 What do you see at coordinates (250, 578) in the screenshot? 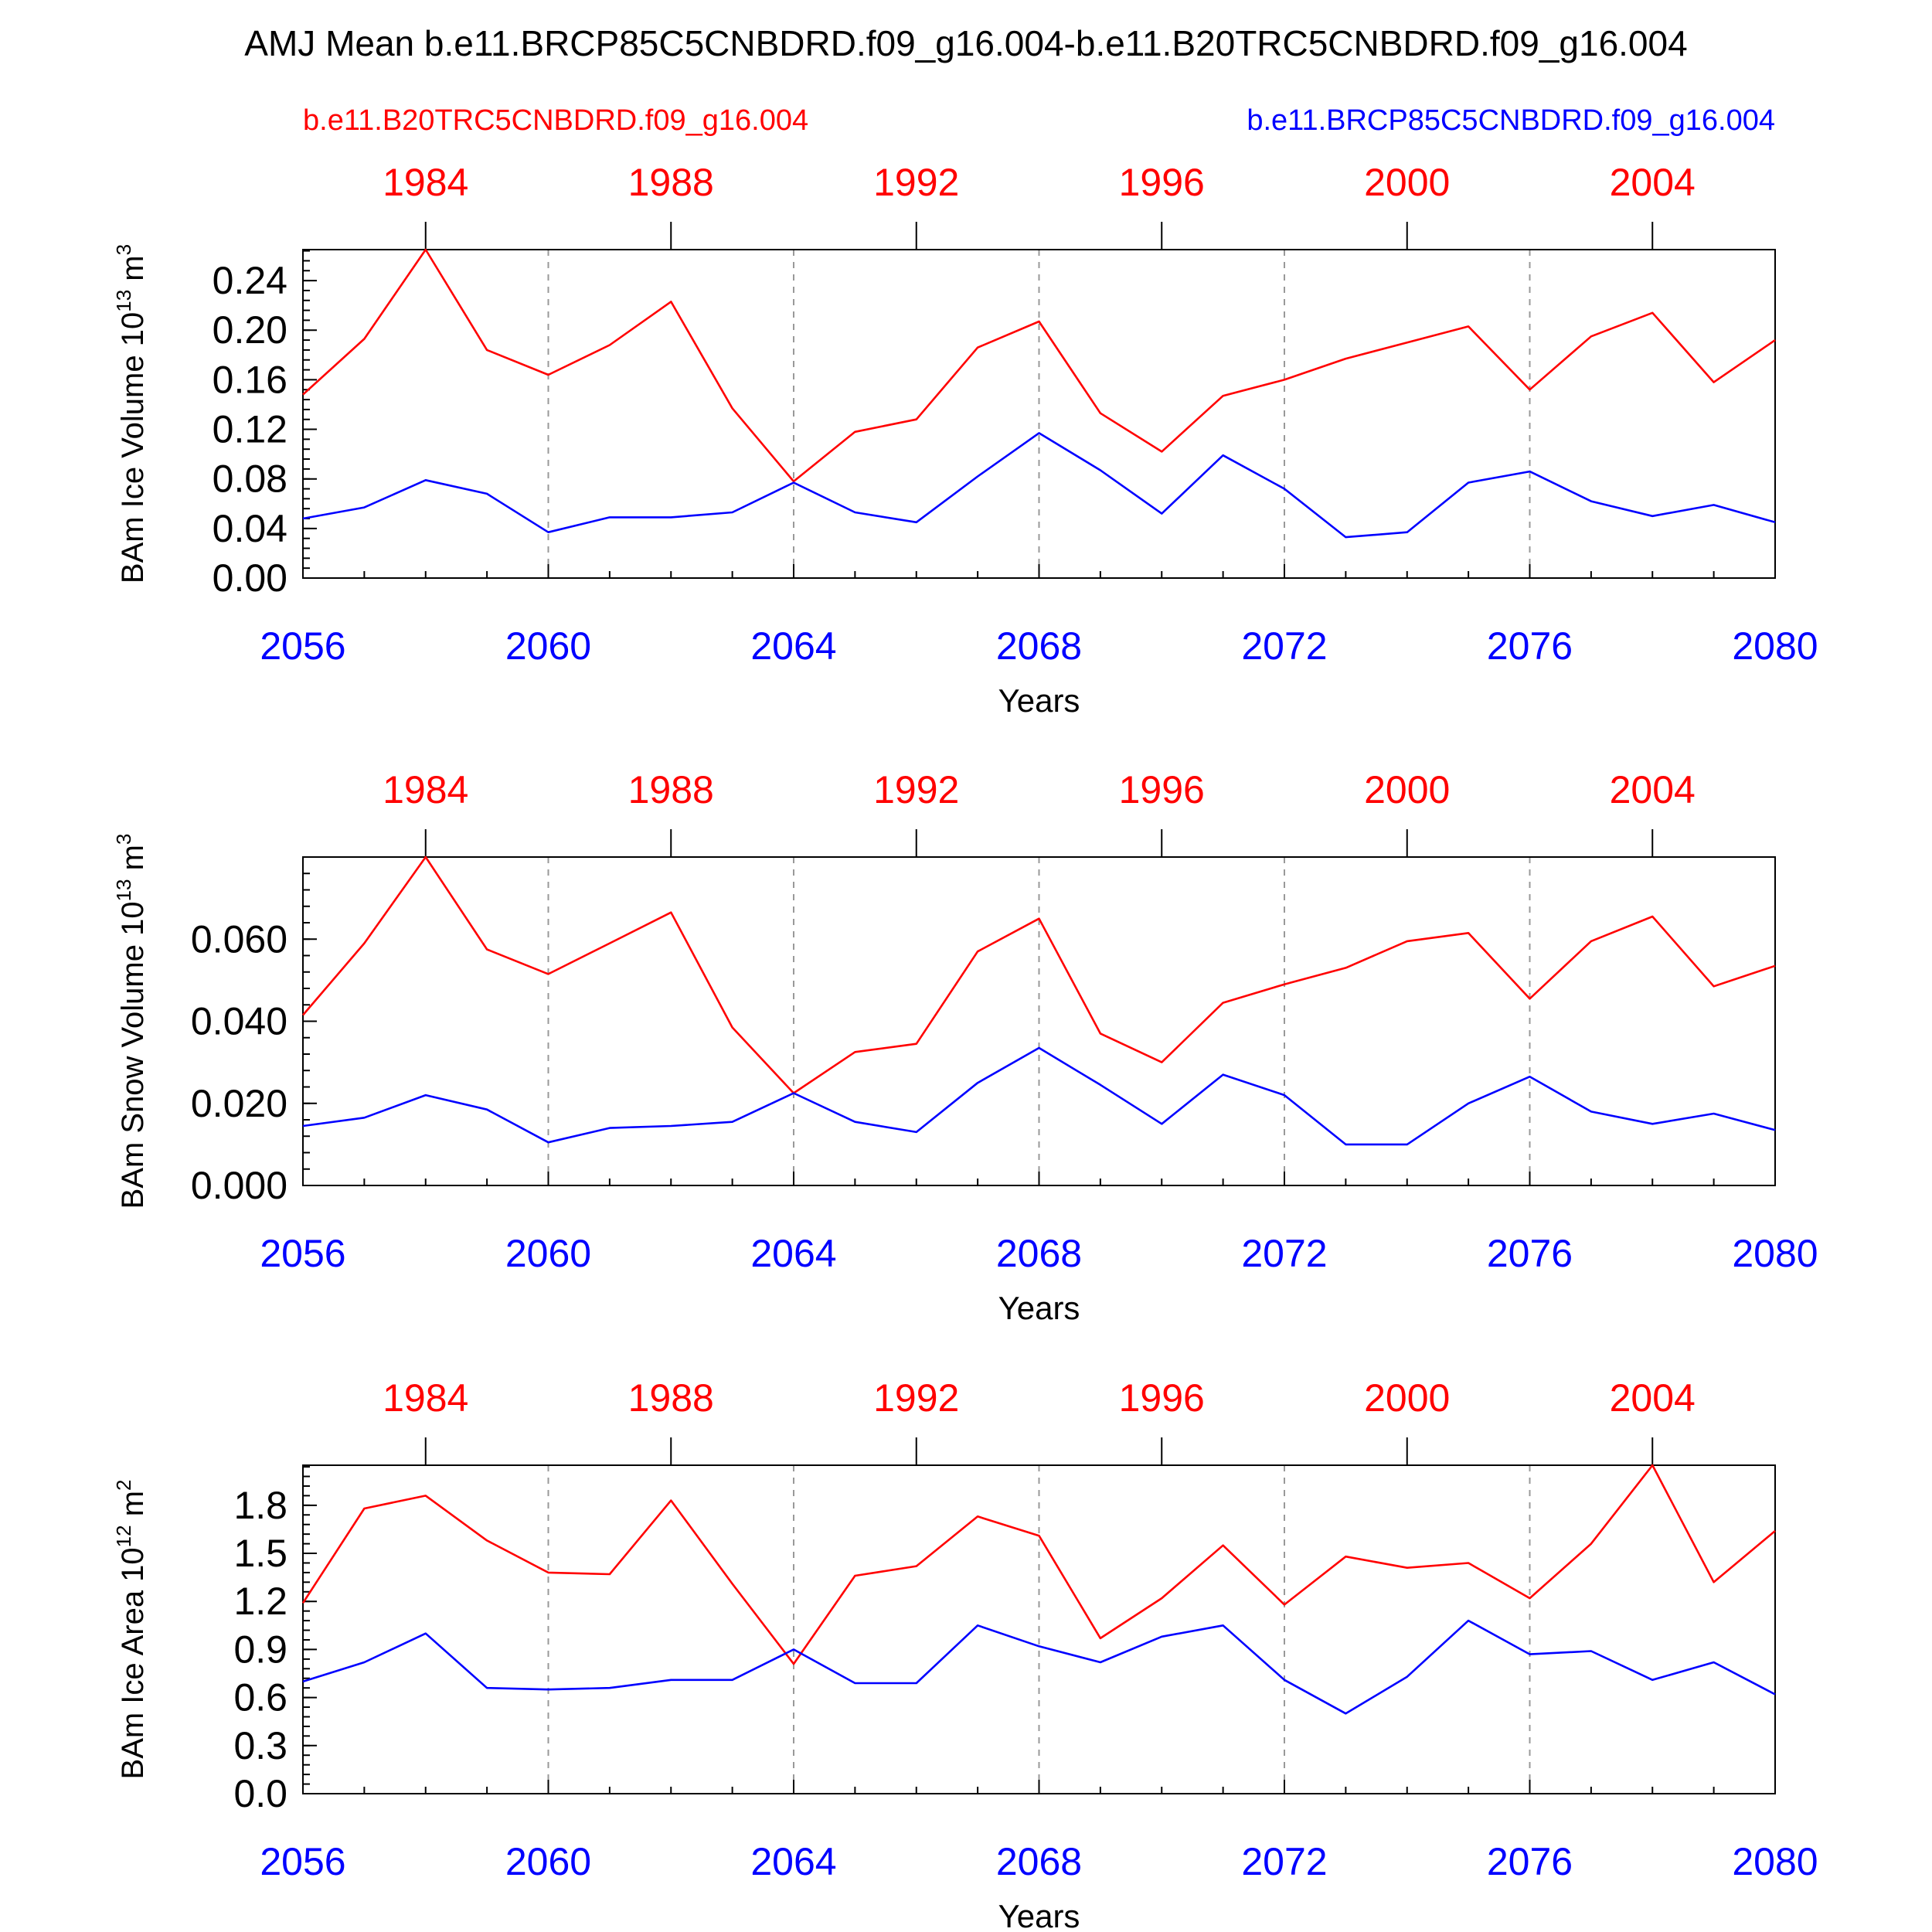
I see `y-tick-label: 0.00` at bounding box center [250, 578].